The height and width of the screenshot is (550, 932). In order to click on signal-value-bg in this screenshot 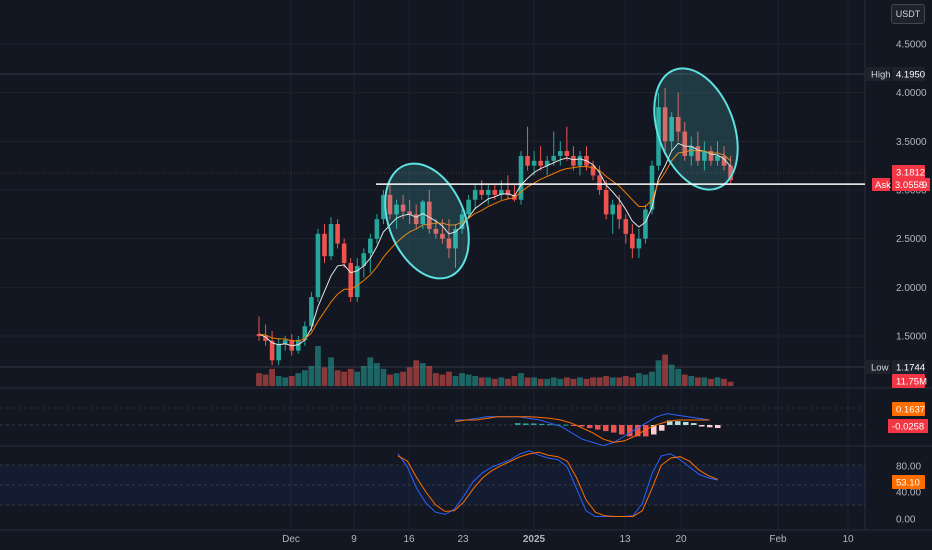, I will do `click(908, 426)`.